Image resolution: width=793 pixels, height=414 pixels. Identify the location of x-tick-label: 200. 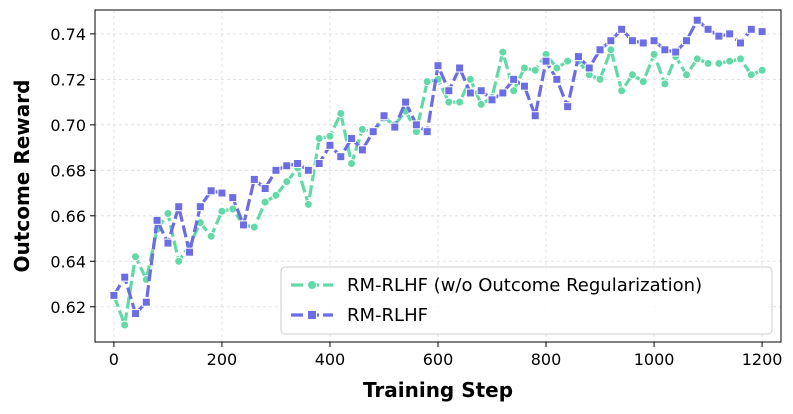
(222, 359).